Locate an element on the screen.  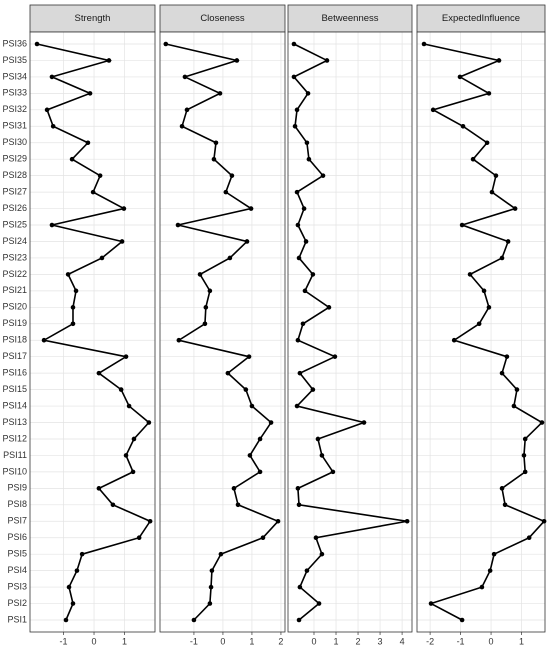
y-tick-label: PSI33 is located at coordinates (14, 93).